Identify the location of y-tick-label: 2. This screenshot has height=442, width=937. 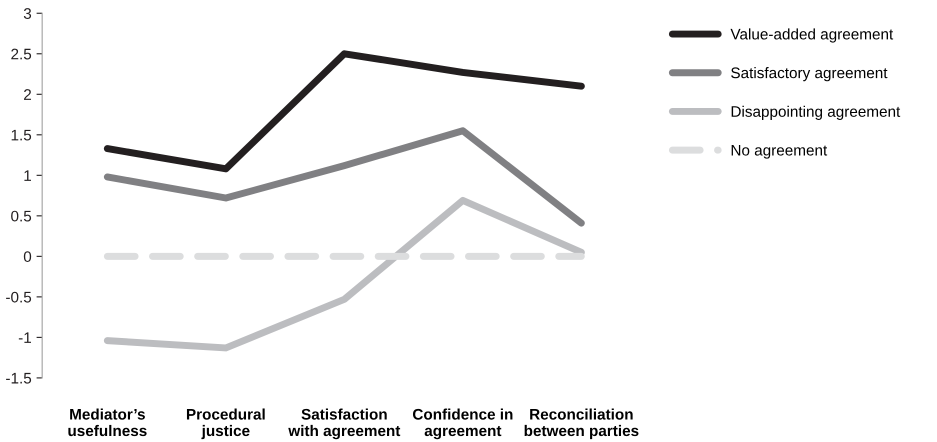
(27, 94).